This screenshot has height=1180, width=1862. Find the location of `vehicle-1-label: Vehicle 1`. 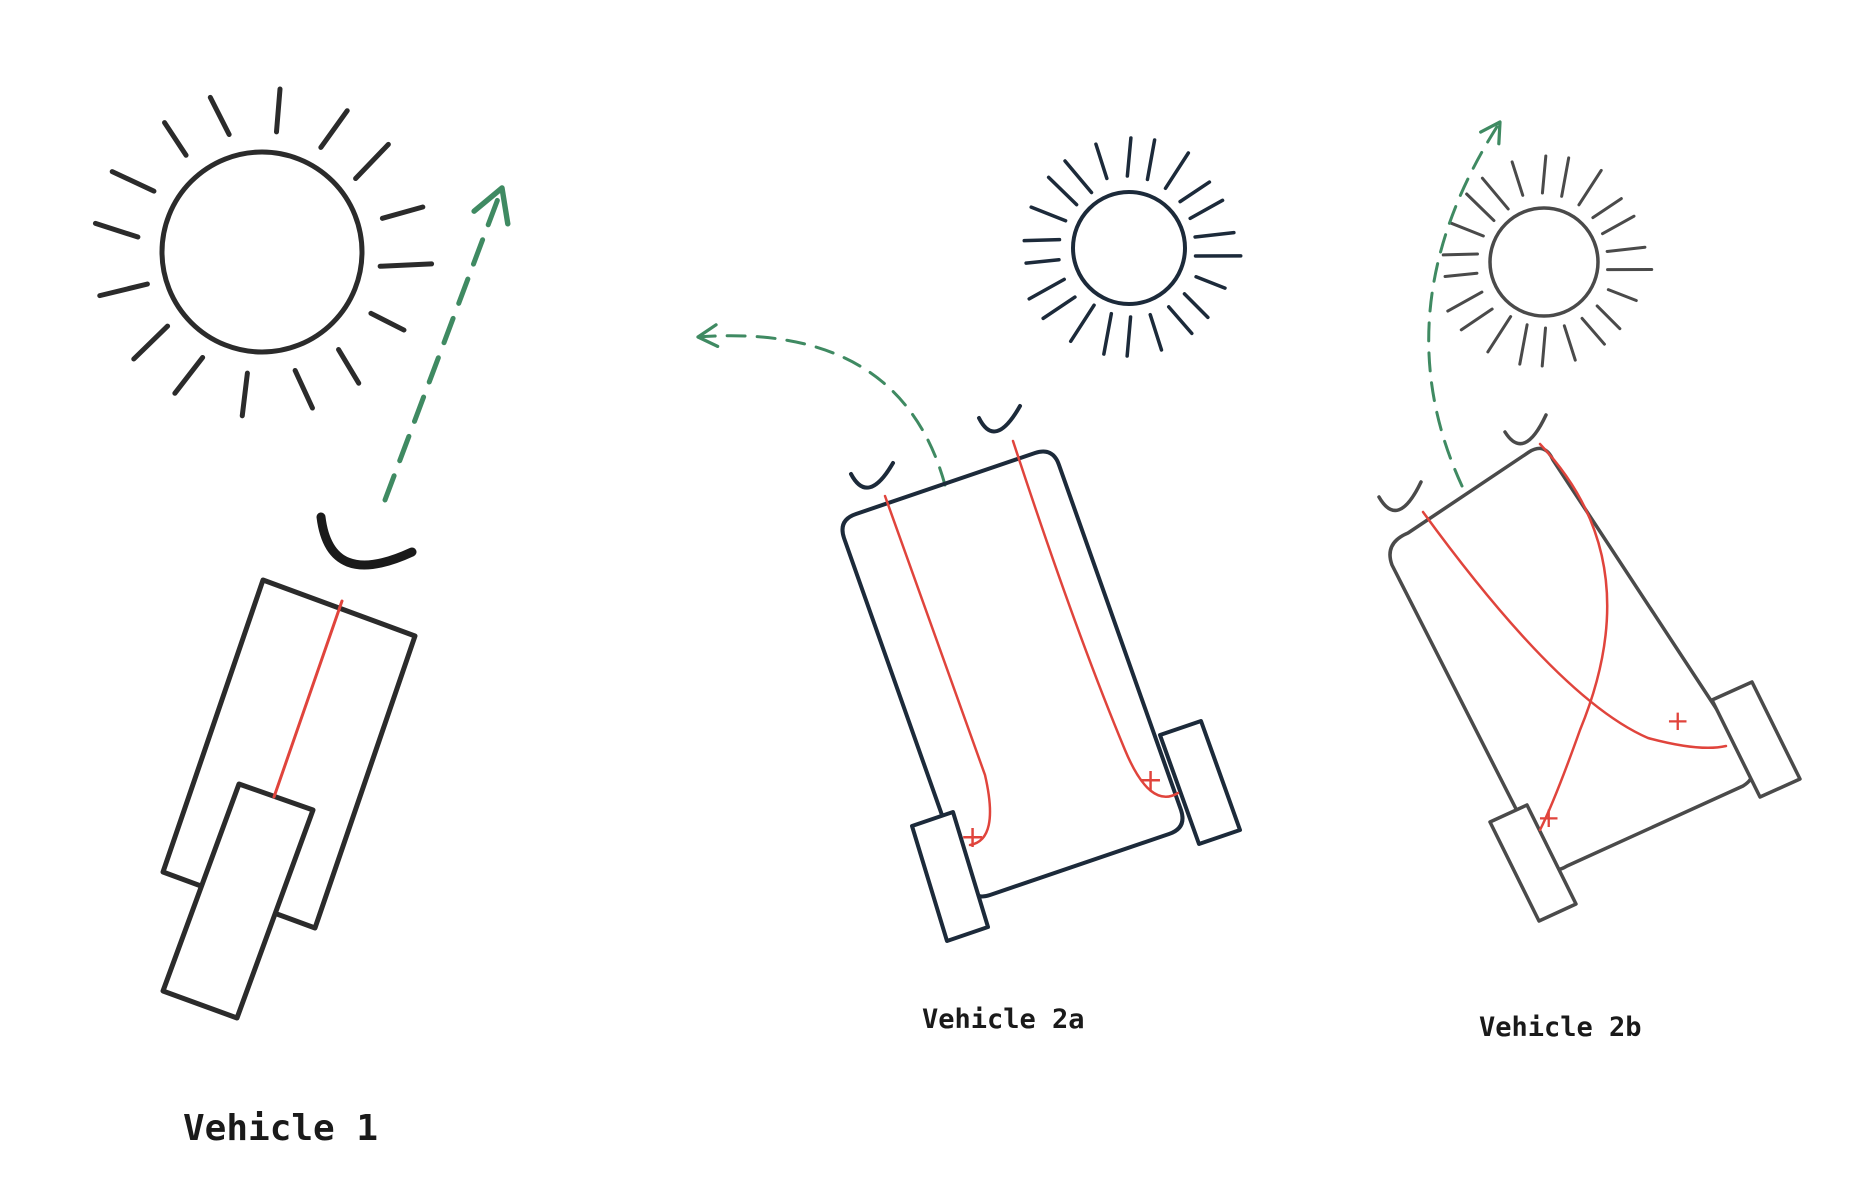

vehicle-1-label: Vehicle 1 is located at coordinates (280, 1128).